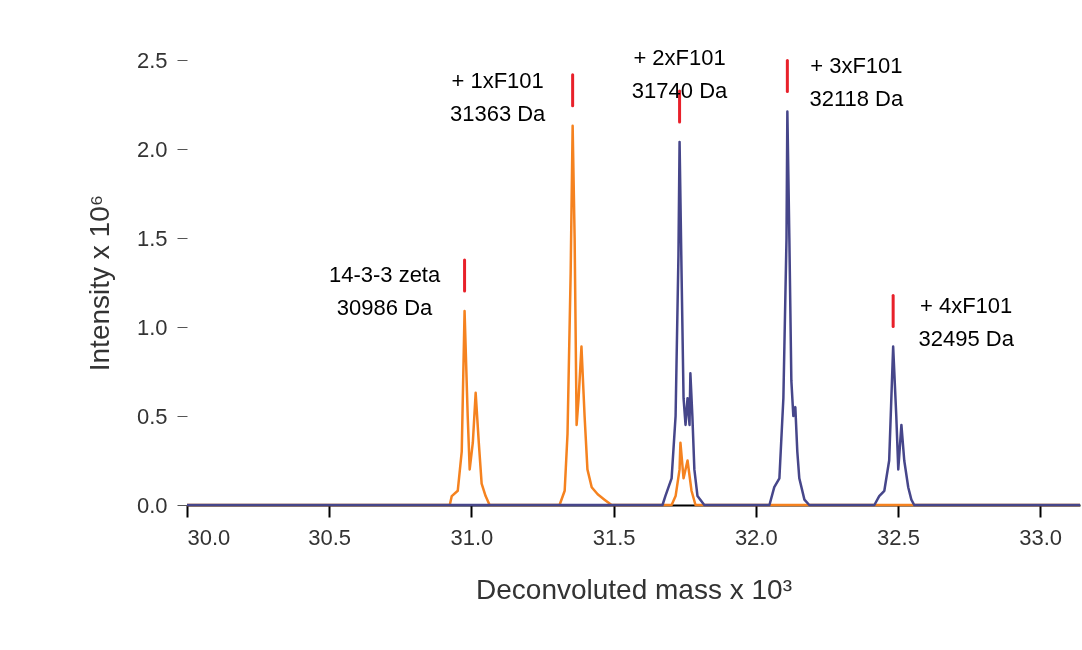  What do you see at coordinates (152, 149) in the screenshot?
I see `y-tick-label: 2.0` at bounding box center [152, 149].